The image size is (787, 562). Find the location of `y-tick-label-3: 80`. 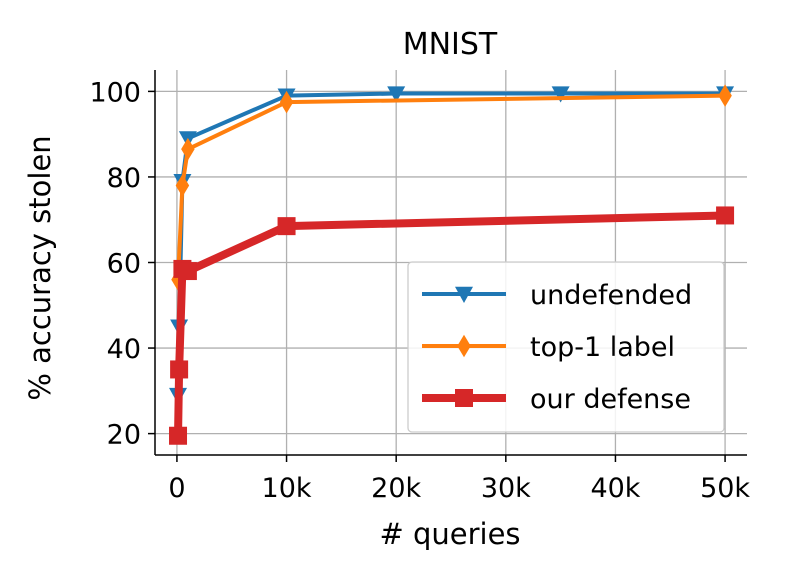

y-tick-label-3: 80 is located at coordinates (124, 178).